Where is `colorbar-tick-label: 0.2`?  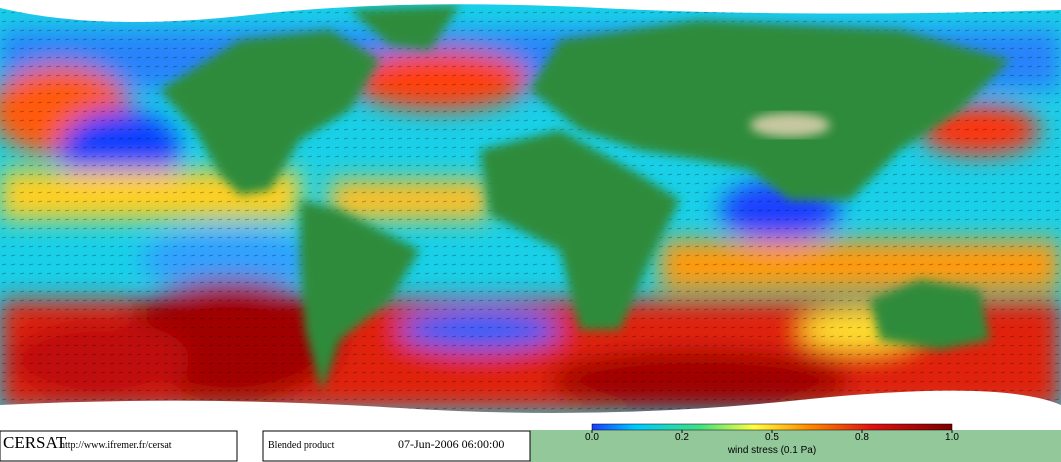 colorbar-tick-label: 0.2 is located at coordinates (682, 437).